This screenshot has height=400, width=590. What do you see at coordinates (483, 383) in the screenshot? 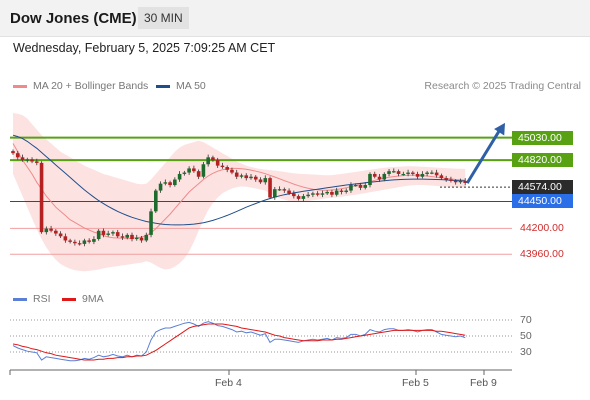
I see `x-label-feb9: Feb 9` at bounding box center [483, 383].